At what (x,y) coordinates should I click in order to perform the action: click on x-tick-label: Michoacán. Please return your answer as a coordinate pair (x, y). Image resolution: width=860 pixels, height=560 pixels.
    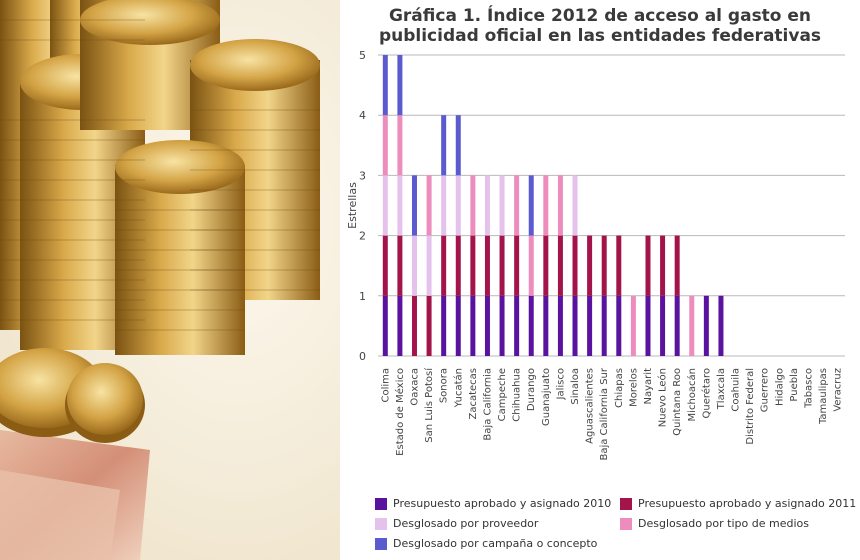
    Looking at the image, I should click on (692, 394).